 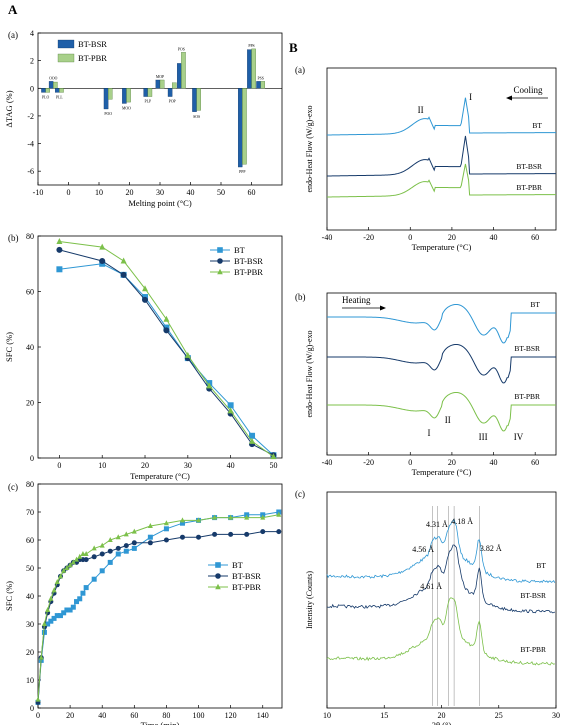 I want to click on series-line-BT-PBR, so click(x=166, y=349).